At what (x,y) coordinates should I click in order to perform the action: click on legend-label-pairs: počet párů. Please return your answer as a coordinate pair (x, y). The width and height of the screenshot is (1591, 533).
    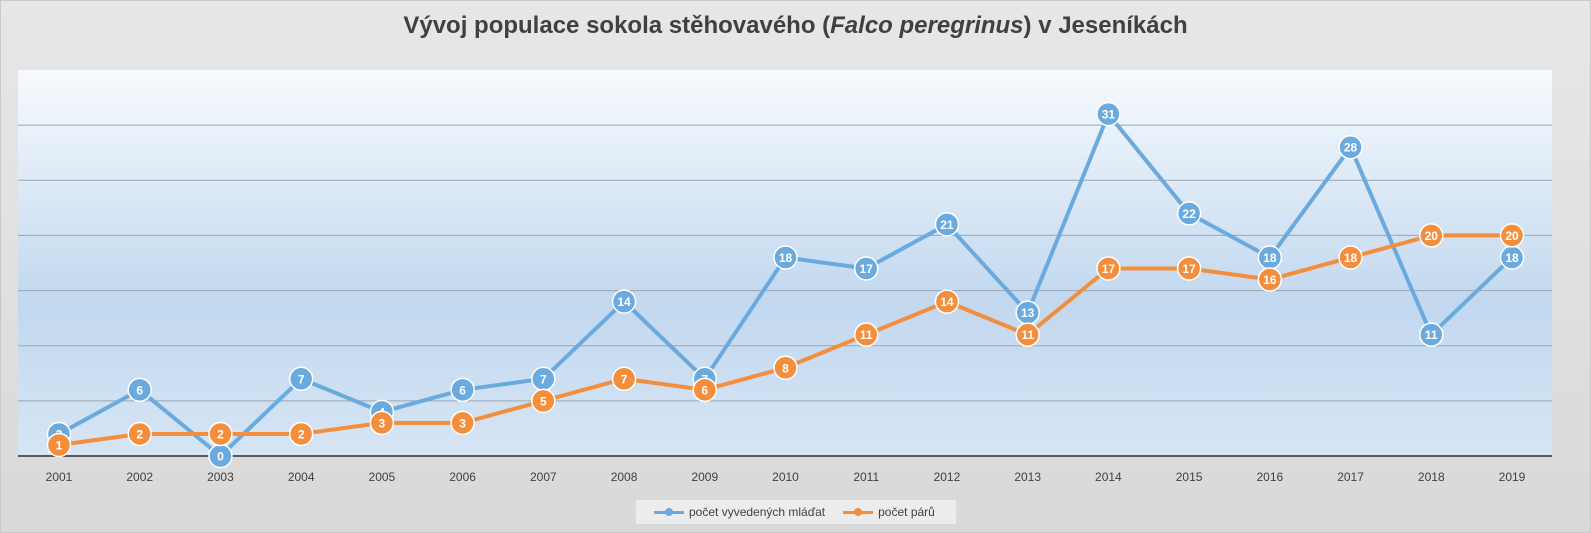
    Looking at the image, I should click on (906, 512).